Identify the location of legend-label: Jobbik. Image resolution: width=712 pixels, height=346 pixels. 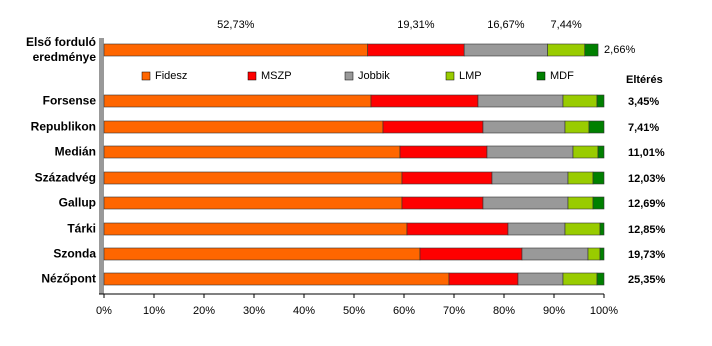
(374, 76).